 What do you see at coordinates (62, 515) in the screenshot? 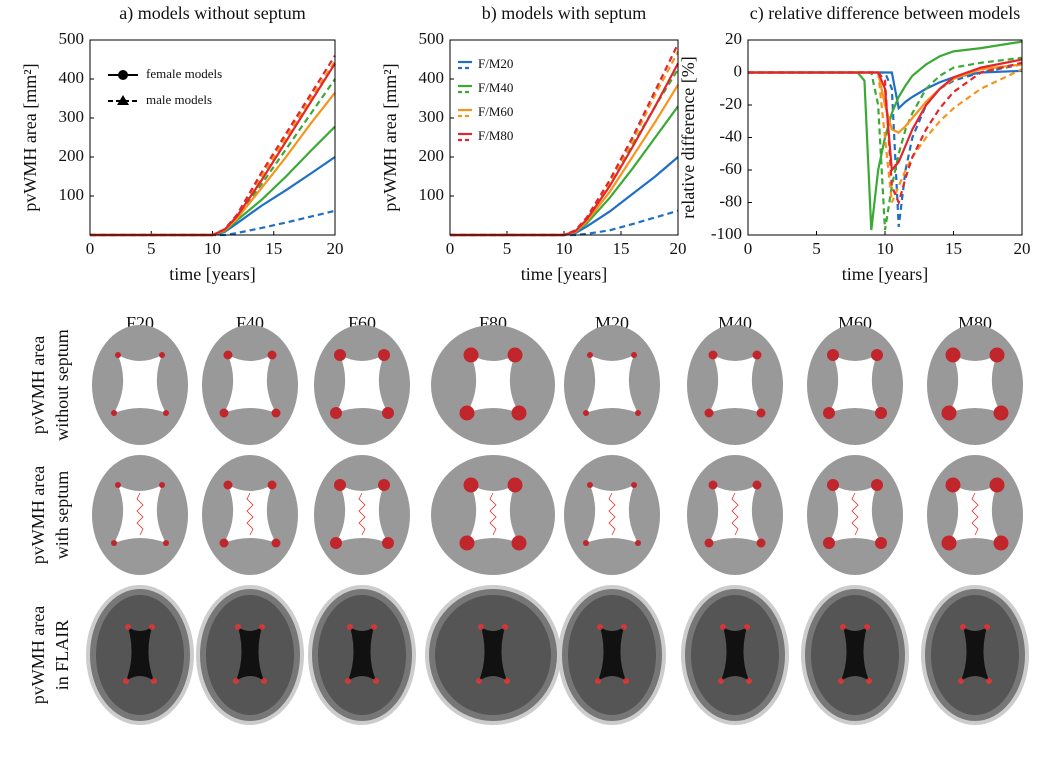
I see `row-label: with septum` at bounding box center [62, 515].